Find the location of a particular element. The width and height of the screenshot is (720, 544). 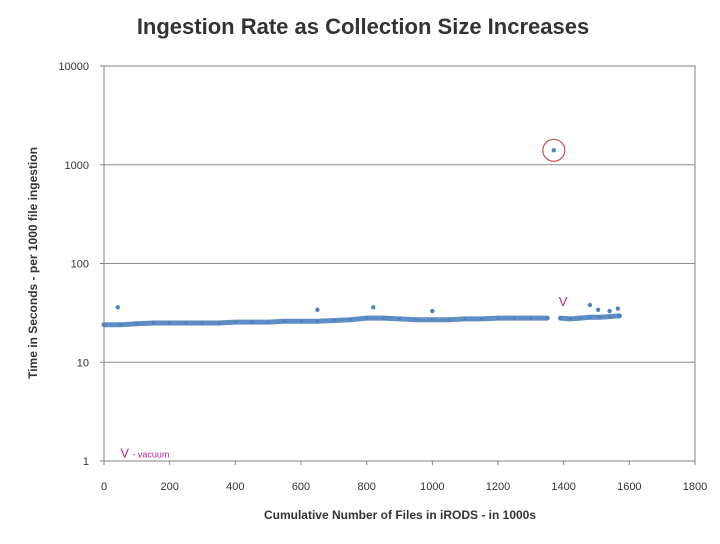

data-lines is located at coordinates (361, 320).